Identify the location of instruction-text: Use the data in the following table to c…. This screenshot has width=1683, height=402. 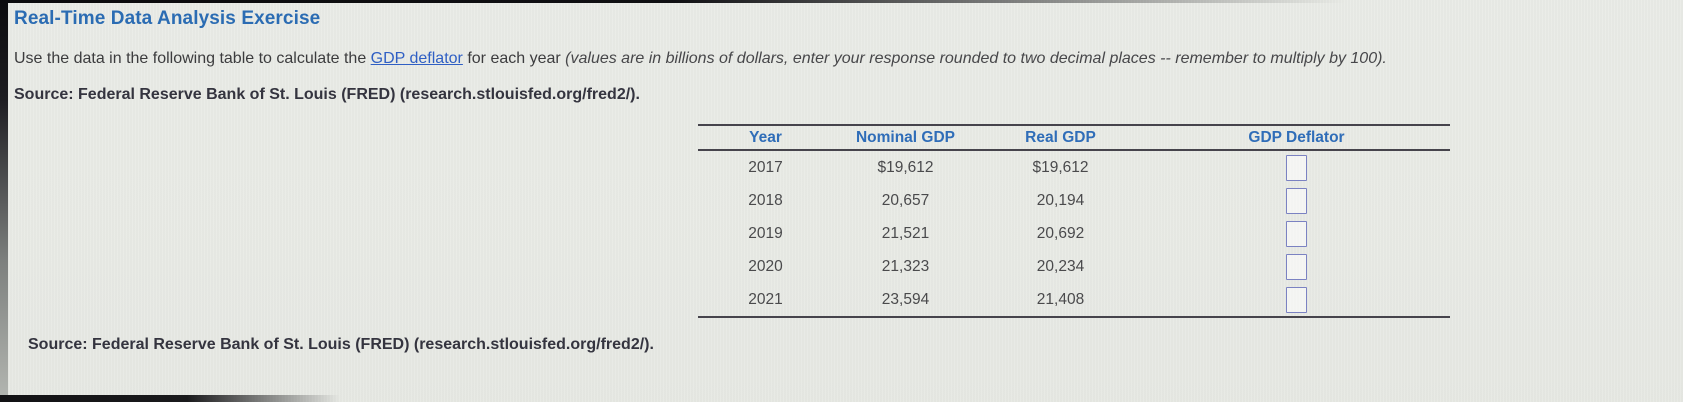
(700, 59).